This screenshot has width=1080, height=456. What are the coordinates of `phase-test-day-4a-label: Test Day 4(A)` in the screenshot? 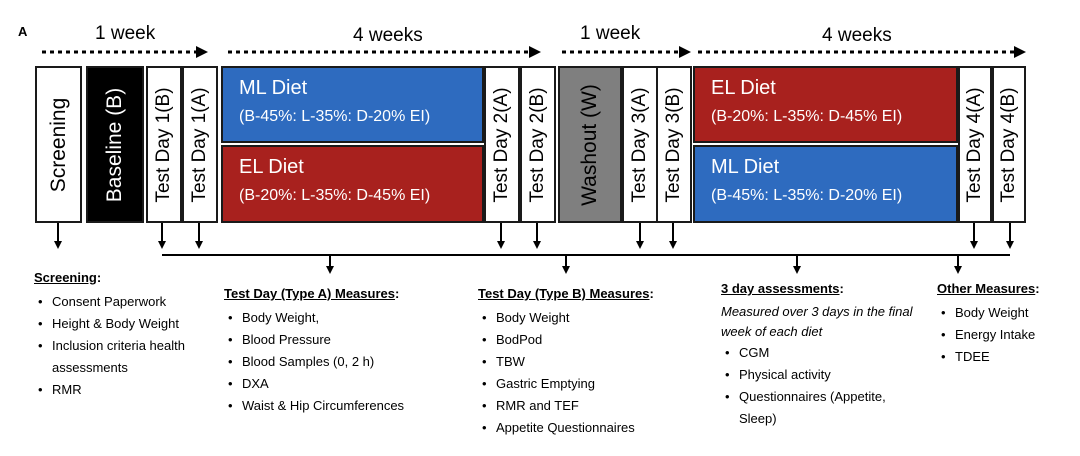 It's located at (974, 144).